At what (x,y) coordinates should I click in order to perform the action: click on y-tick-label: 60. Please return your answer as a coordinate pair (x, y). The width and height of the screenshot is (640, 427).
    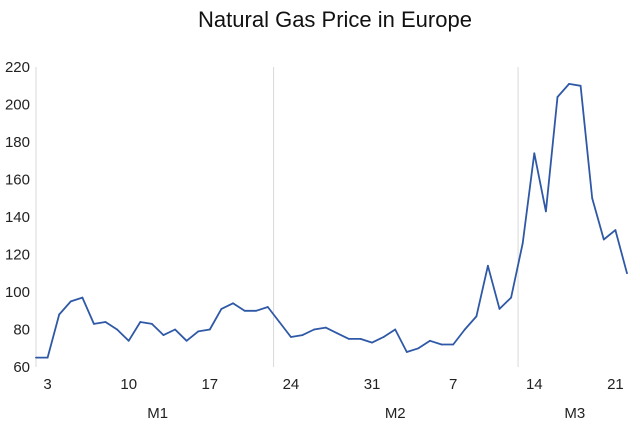
    Looking at the image, I should click on (21, 367).